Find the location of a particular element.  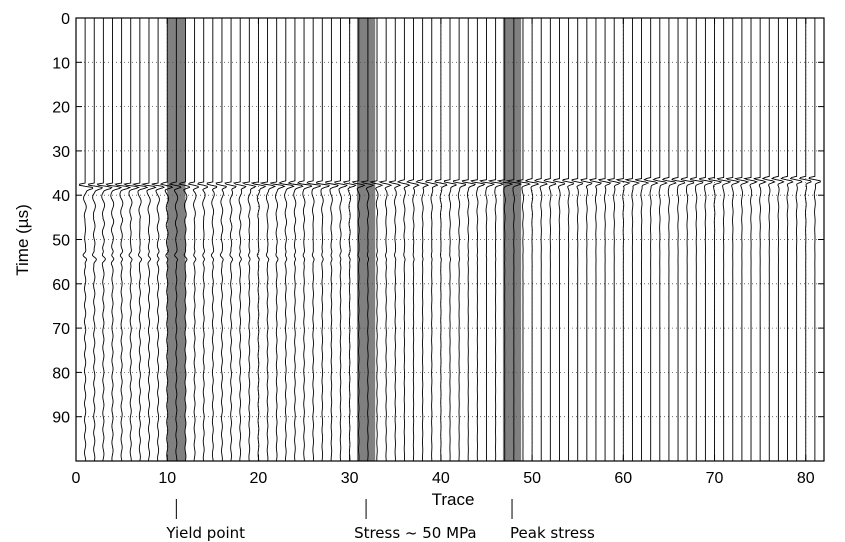

x-tick-label-6: 60 is located at coordinates (623, 478).